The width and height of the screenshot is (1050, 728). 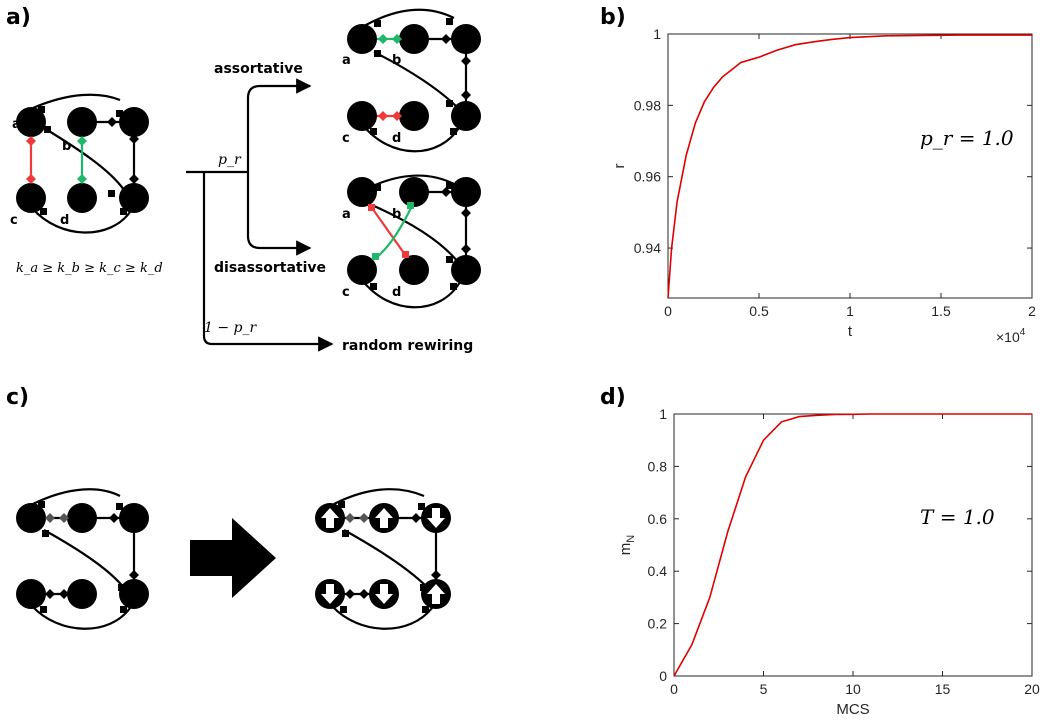 What do you see at coordinates (1032, 689) in the screenshot?
I see `x-tick-label: 20` at bounding box center [1032, 689].